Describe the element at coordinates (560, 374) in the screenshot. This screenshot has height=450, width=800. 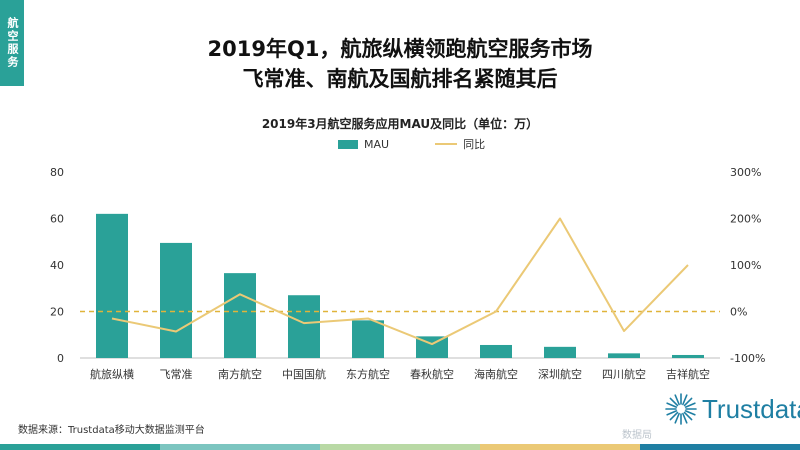
I see `category-label: 深圳航空` at that location.